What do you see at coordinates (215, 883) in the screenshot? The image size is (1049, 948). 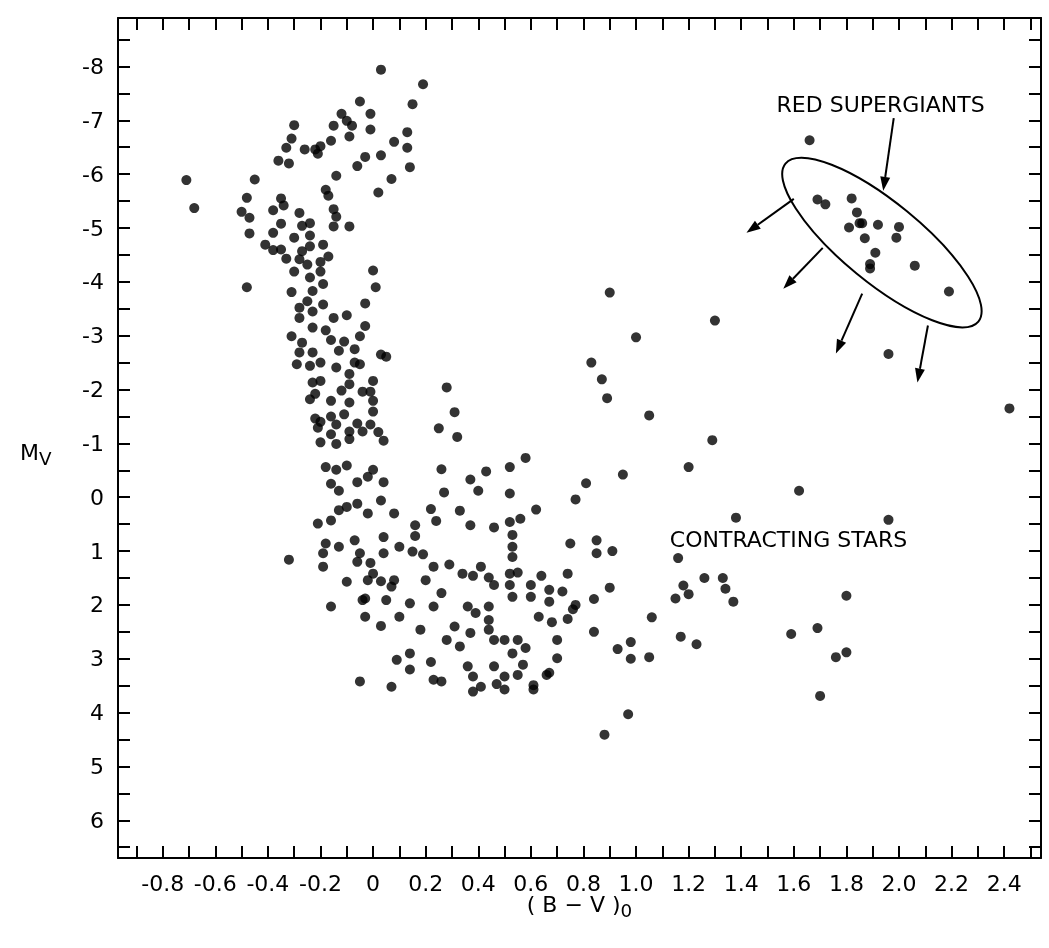 I see `x-tick-label: -0.6` at bounding box center [215, 883].